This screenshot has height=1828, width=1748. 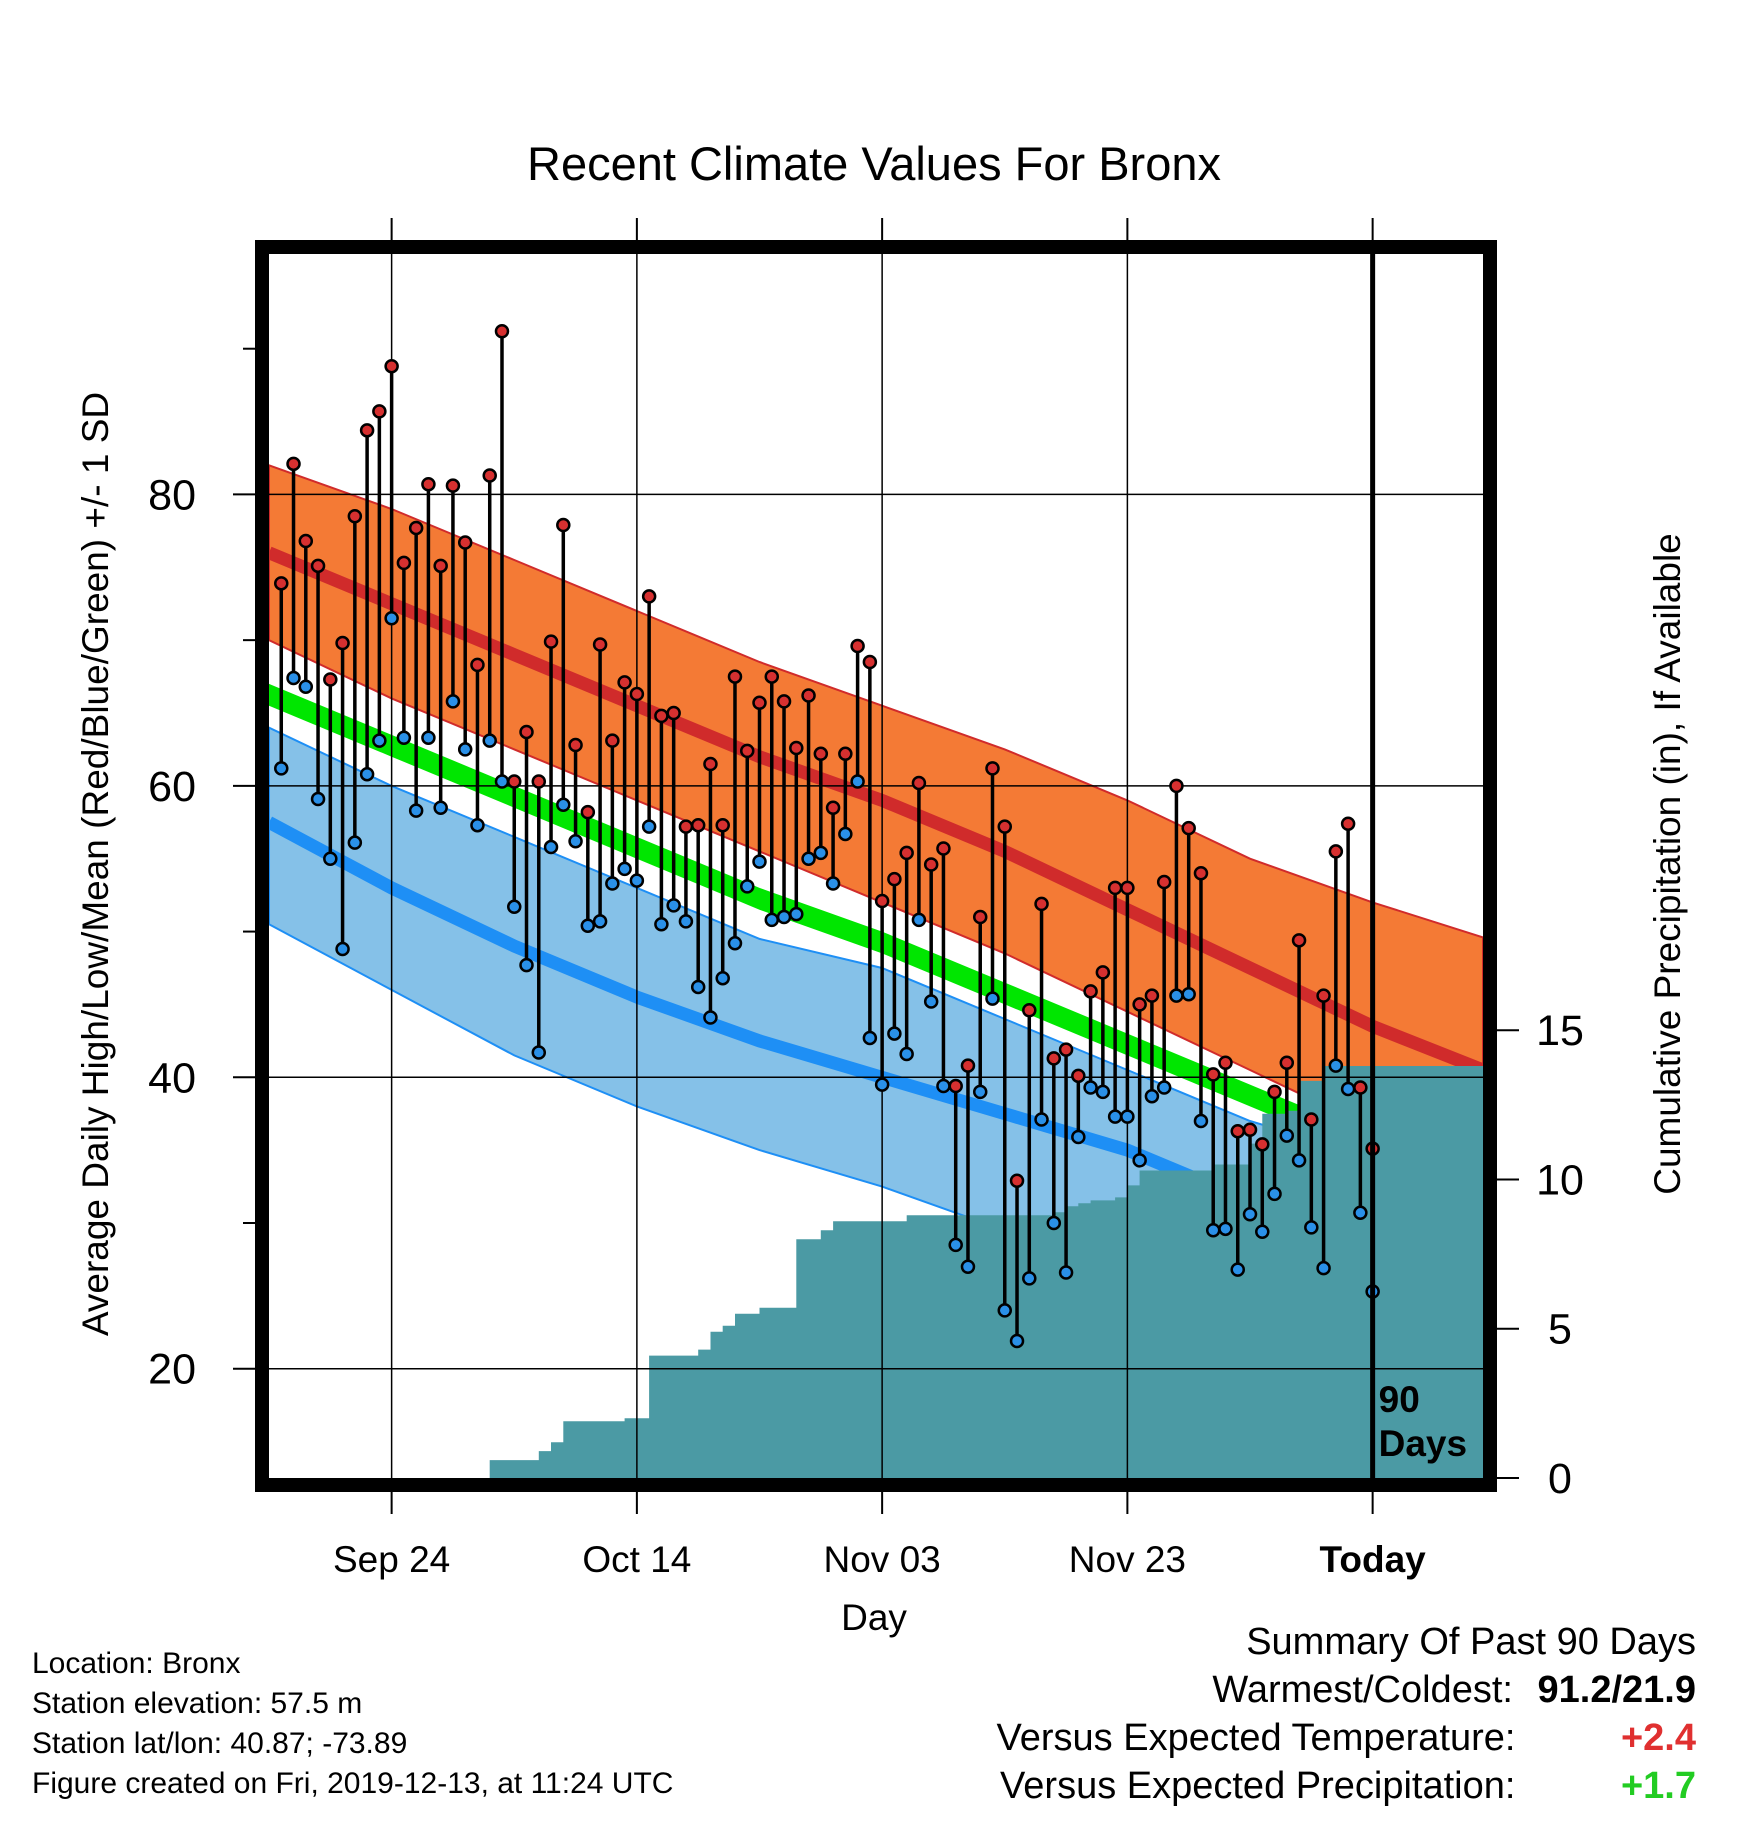 I want to click on x-tick-label: Nov 23, so click(x=1127, y=1559).